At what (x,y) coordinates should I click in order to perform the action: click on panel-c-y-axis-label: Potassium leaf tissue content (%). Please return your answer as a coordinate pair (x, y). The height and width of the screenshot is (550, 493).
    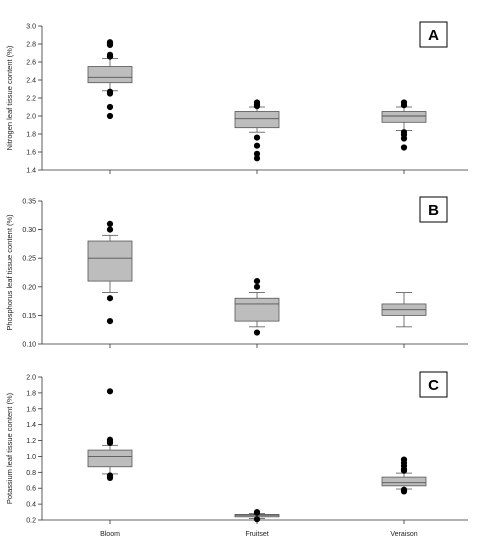
    Looking at the image, I should click on (9, 448).